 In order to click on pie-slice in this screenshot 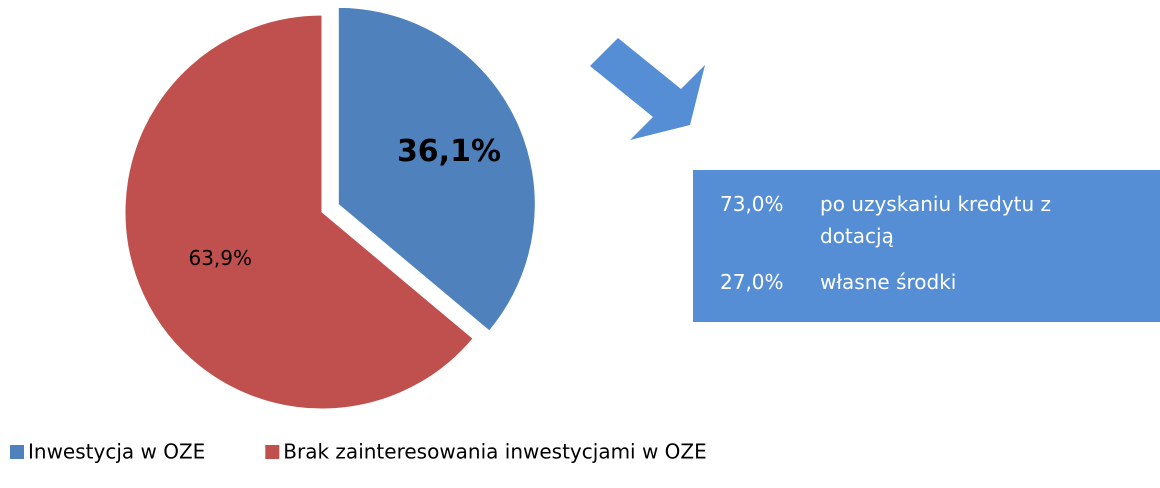, I will do `click(436, 169)`.